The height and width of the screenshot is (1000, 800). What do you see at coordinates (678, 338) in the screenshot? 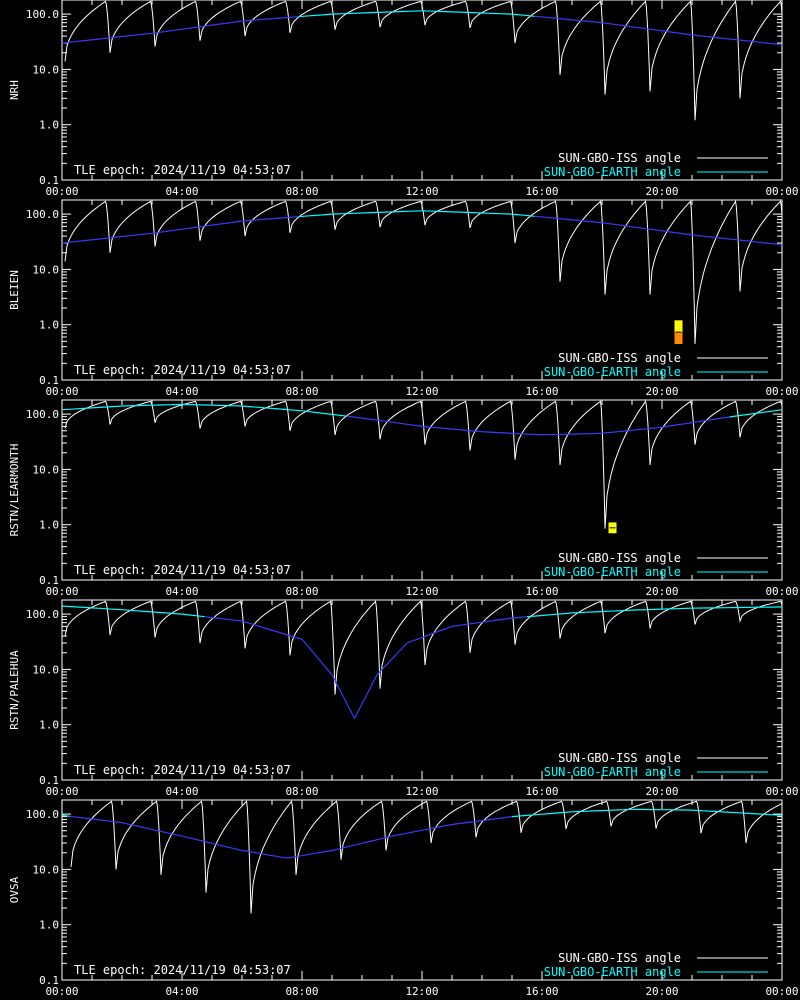
I see `event-marker-lower` at bounding box center [678, 338].